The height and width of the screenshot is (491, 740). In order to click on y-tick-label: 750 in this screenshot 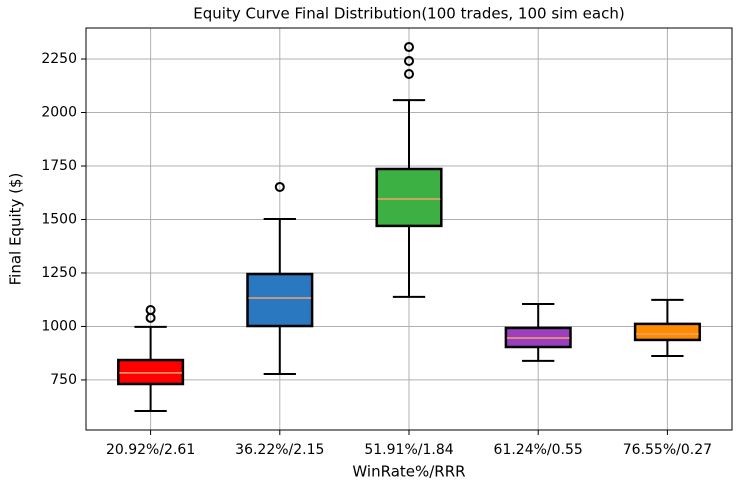, I will do `click(63, 380)`.